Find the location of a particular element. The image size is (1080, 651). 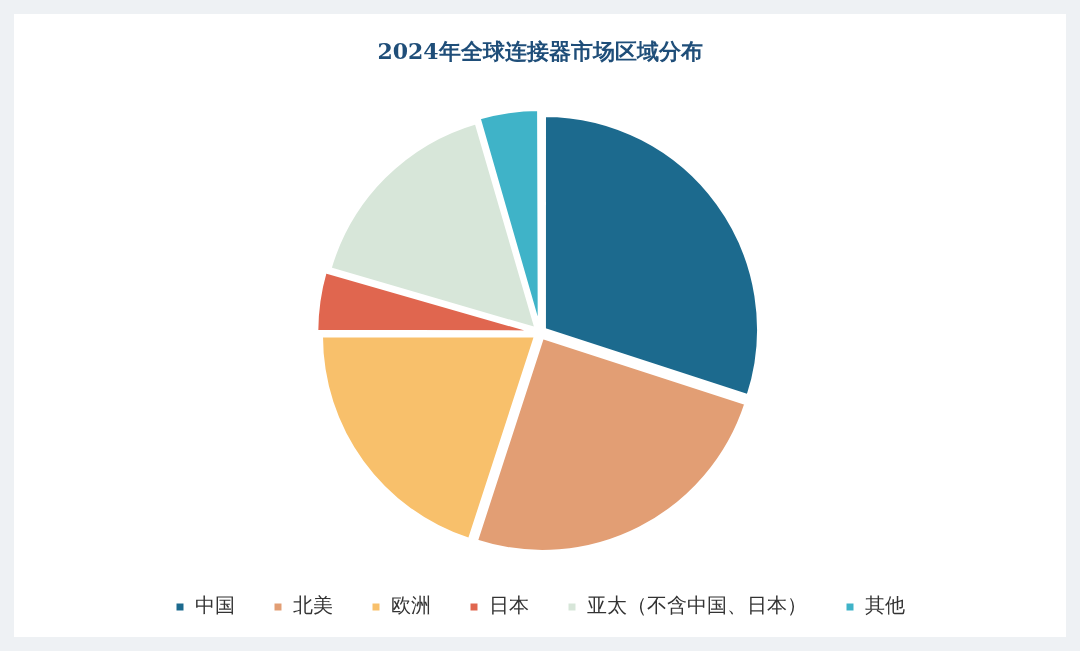

chart-title: 2024年全球连接器市场区域分布 is located at coordinates (540, 50).